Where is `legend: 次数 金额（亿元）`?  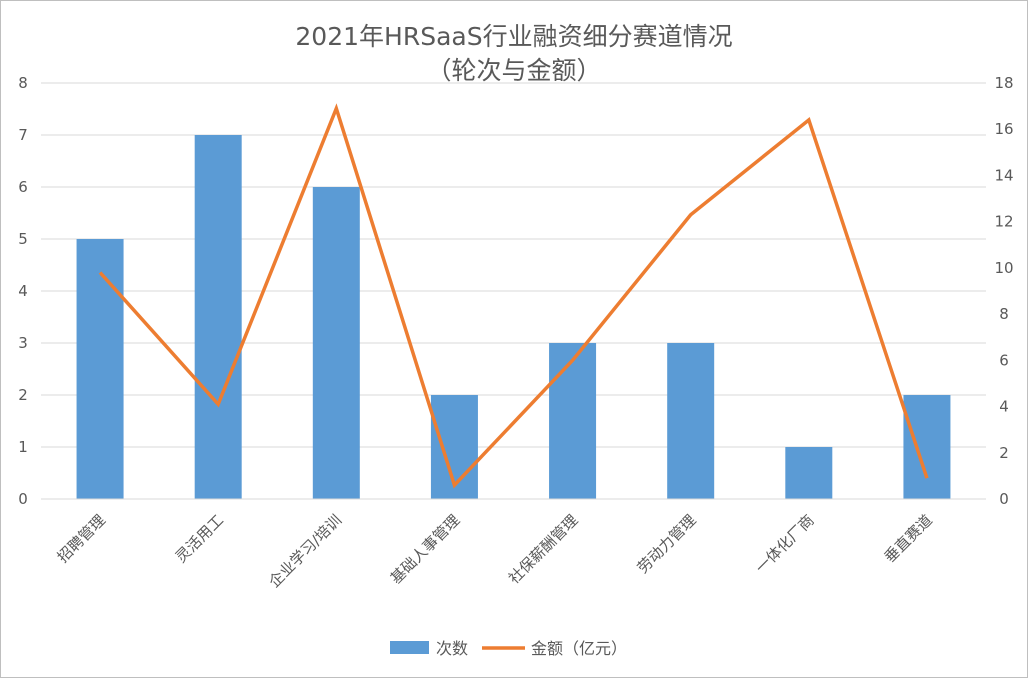
legend: 次数 金额（亿元） is located at coordinates (508, 648).